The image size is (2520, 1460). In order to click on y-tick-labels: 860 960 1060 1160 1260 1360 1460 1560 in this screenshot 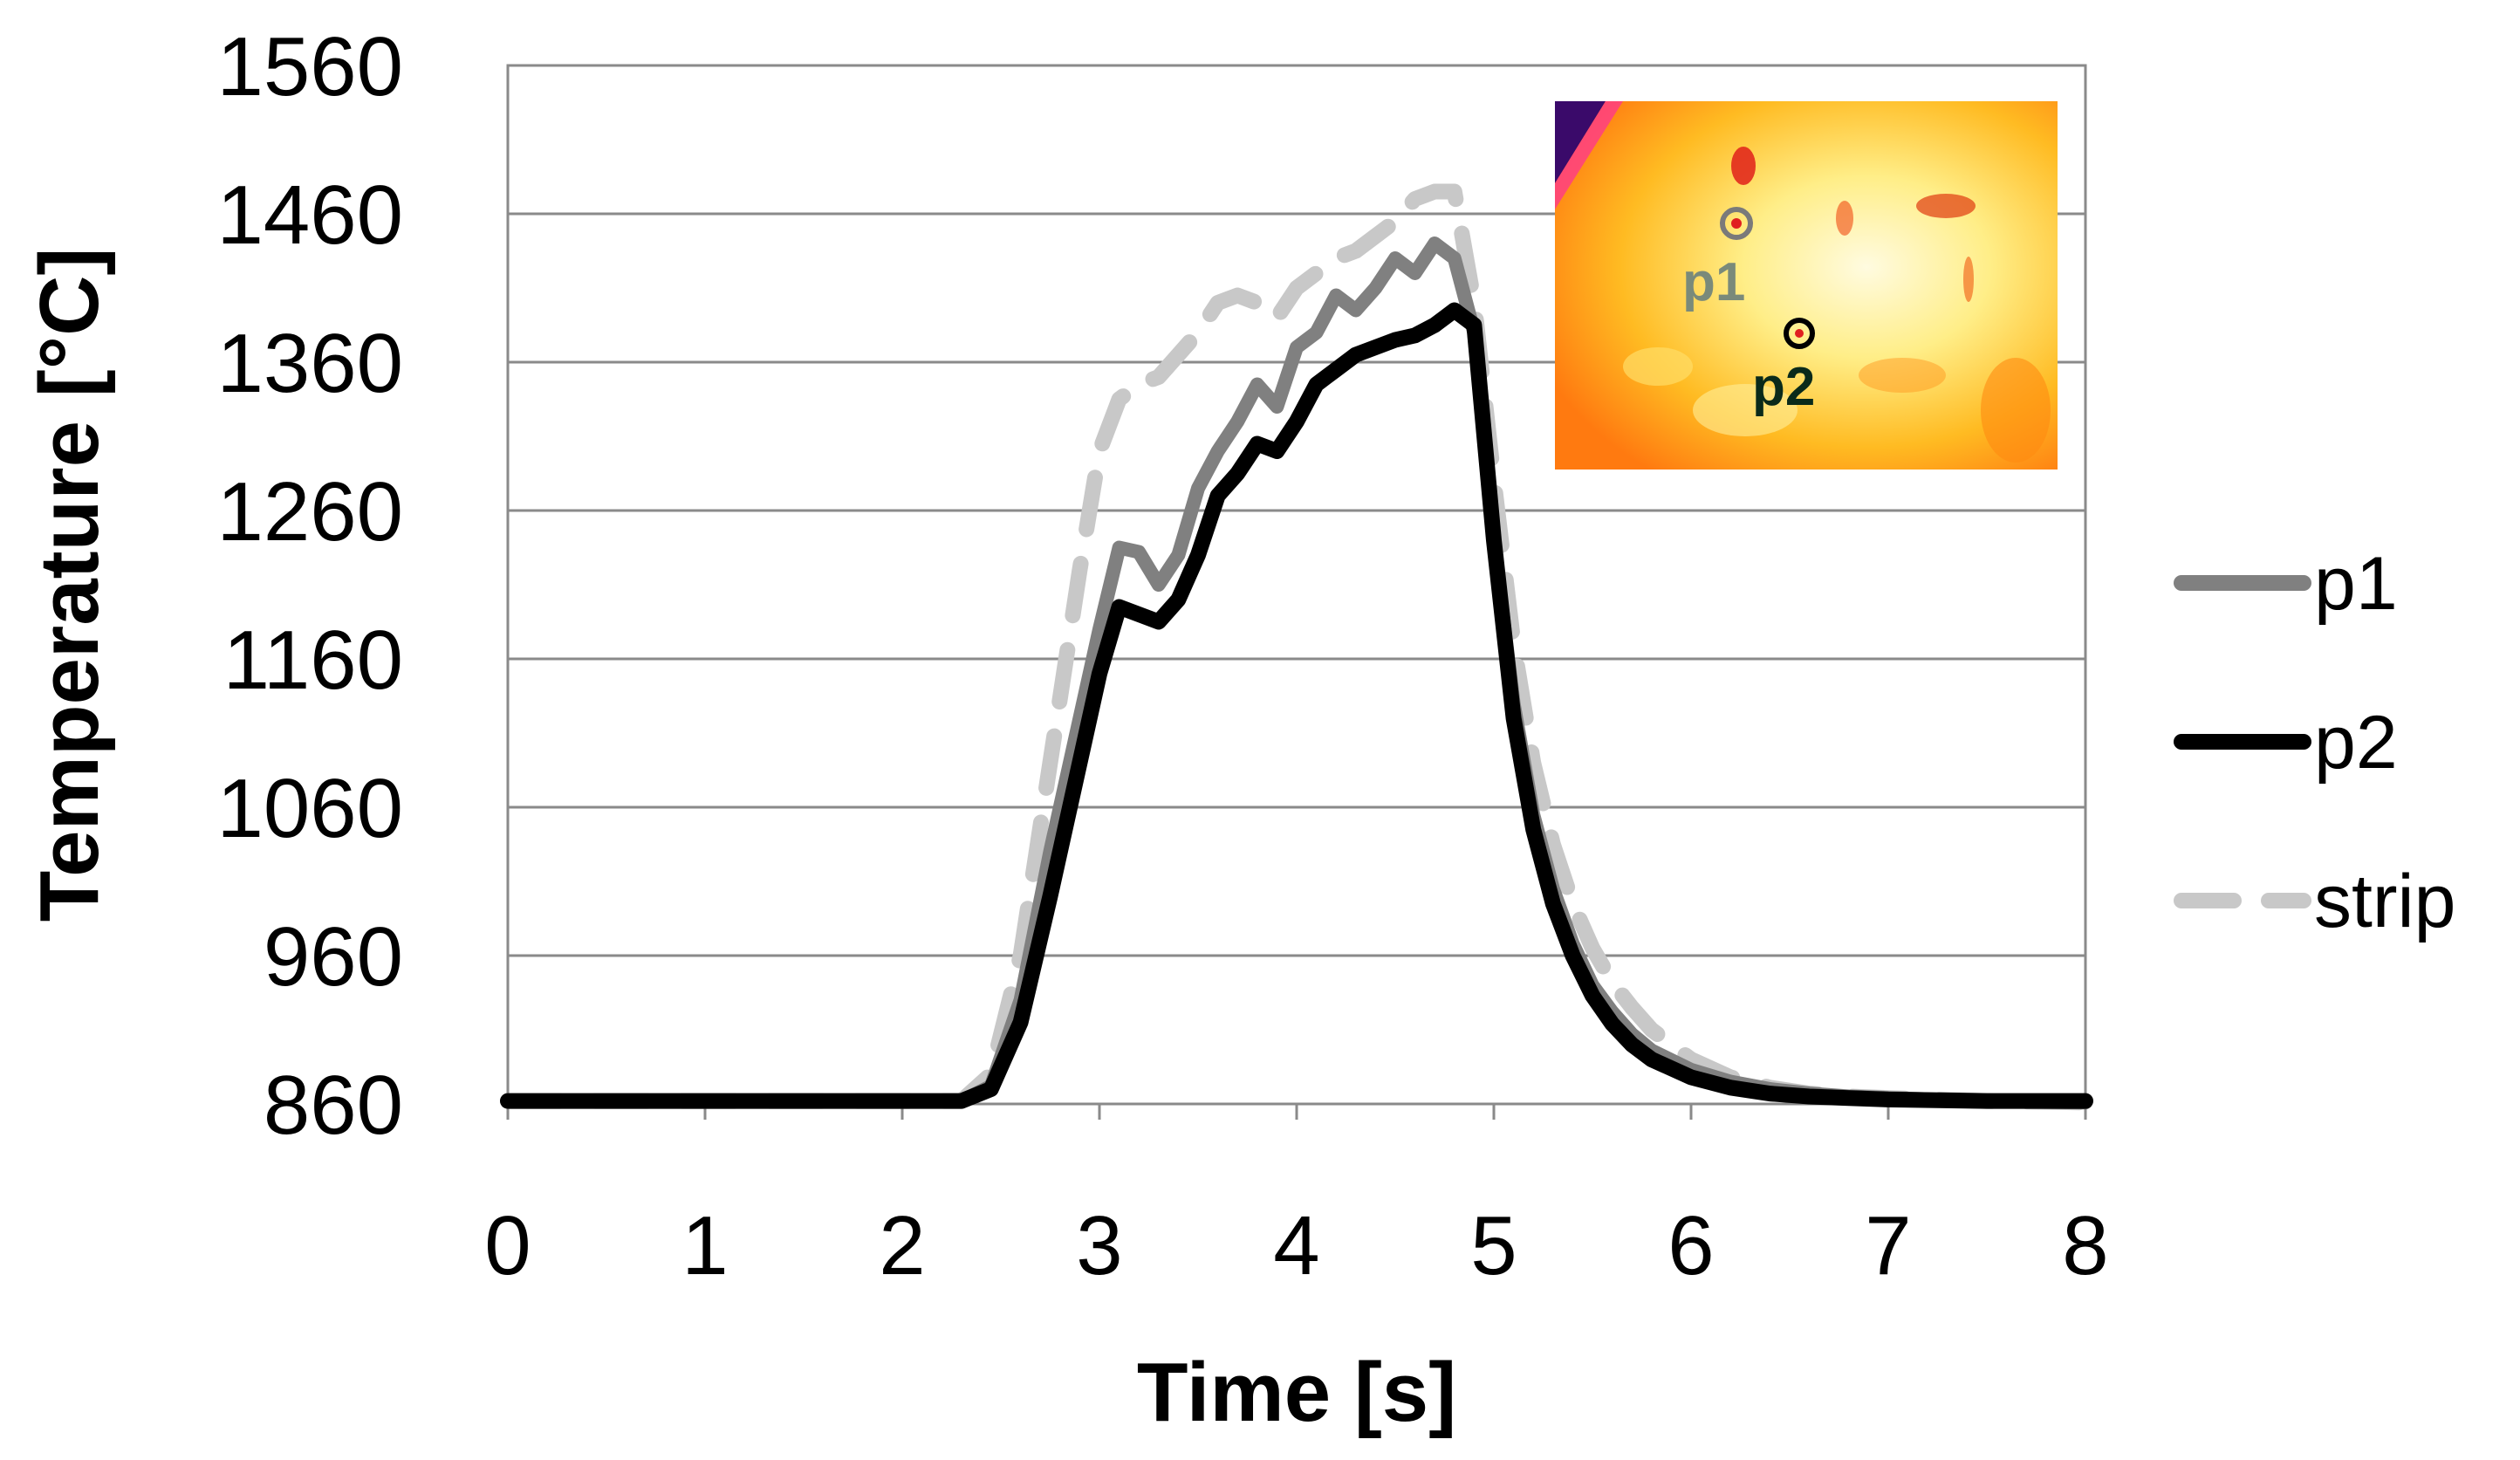, I will do `click(309, 586)`.